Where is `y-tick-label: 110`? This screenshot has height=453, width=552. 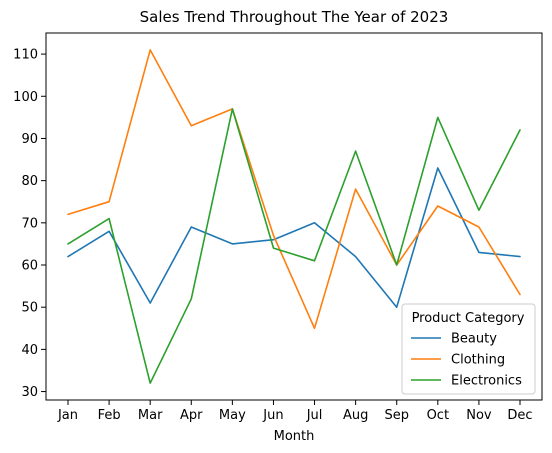
y-tick-label: 110 is located at coordinates (25, 55).